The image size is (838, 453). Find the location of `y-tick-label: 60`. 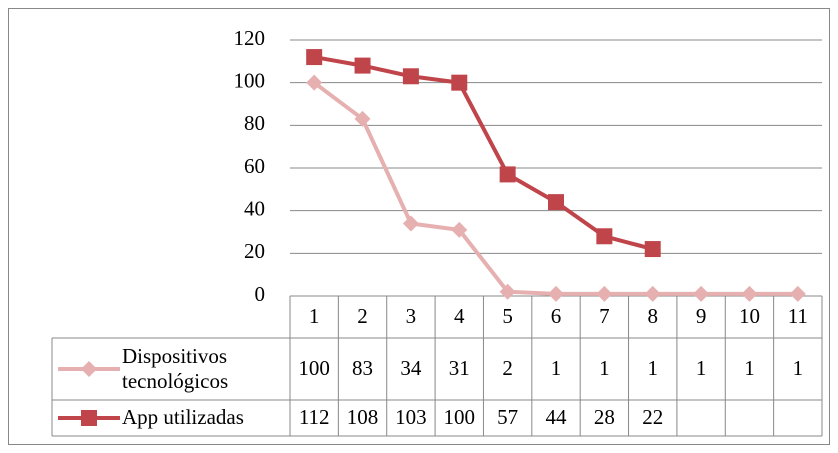

y-tick-label: 60 is located at coordinates (254, 166).